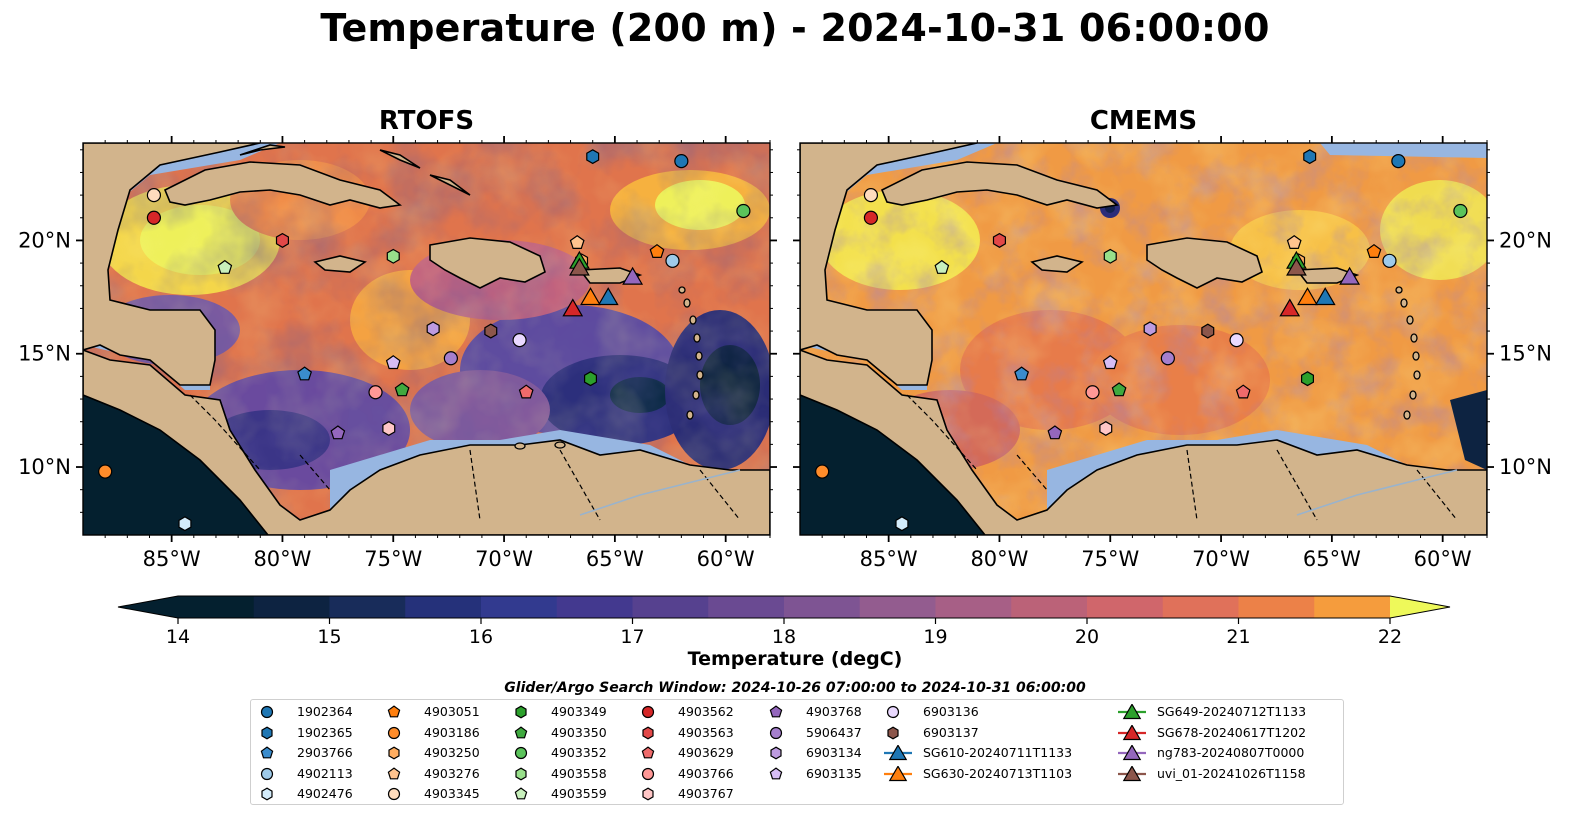  I want to click on colorbar-label: Temperature (degC), so click(795, 659).